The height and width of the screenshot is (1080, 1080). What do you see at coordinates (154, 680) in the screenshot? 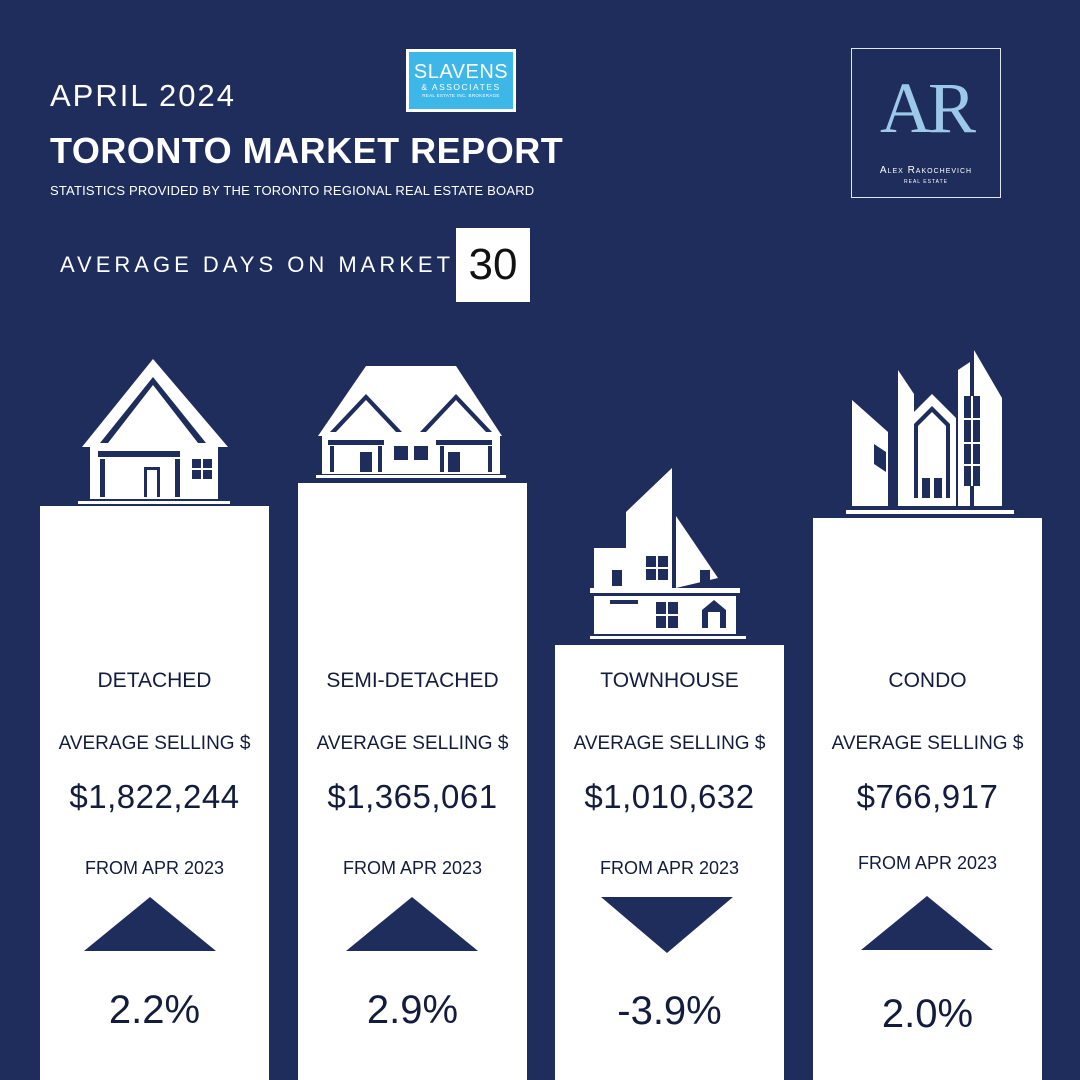
I see `property-type-label: DETACHED` at bounding box center [154, 680].